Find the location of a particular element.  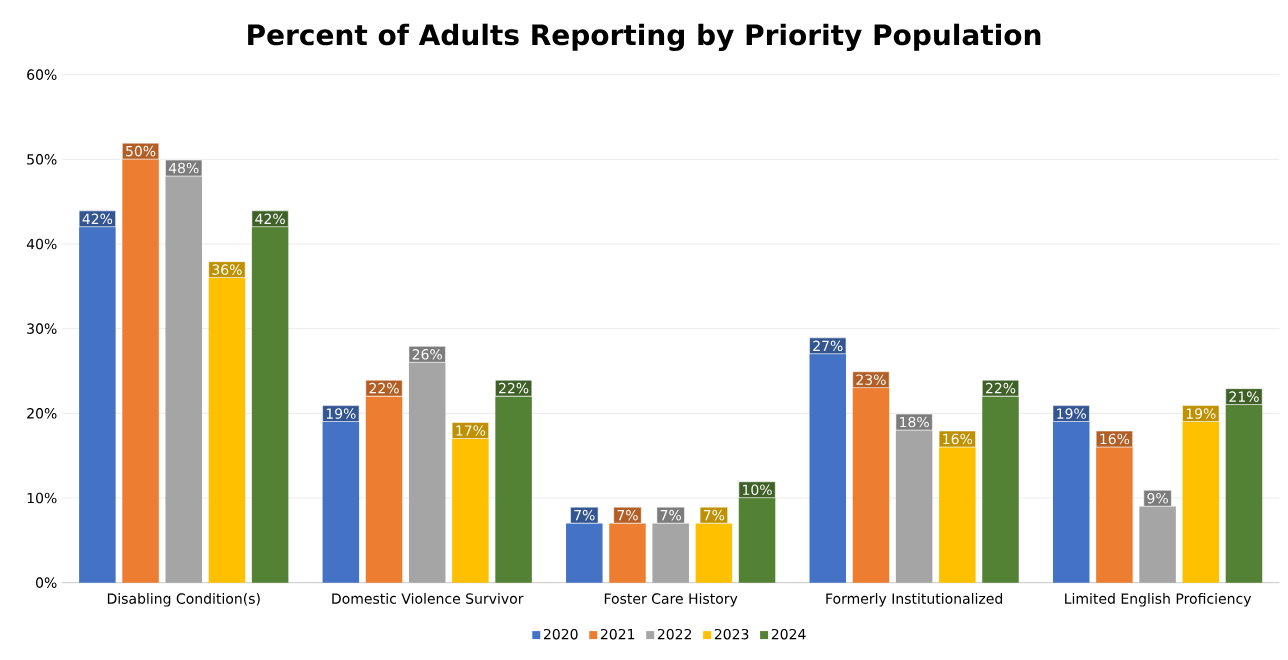

data-label: 21% is located at coordinates (1244, 396).